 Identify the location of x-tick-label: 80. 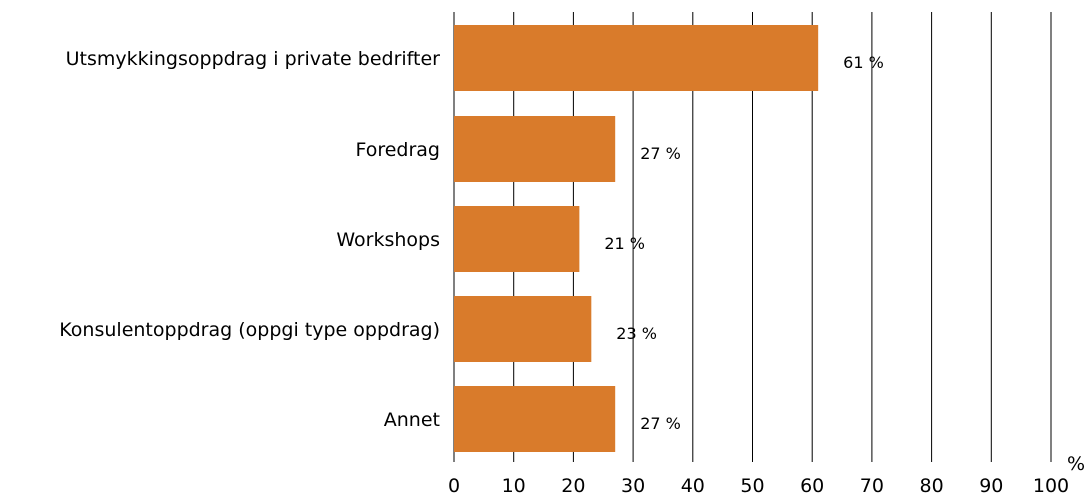
(932, 486).